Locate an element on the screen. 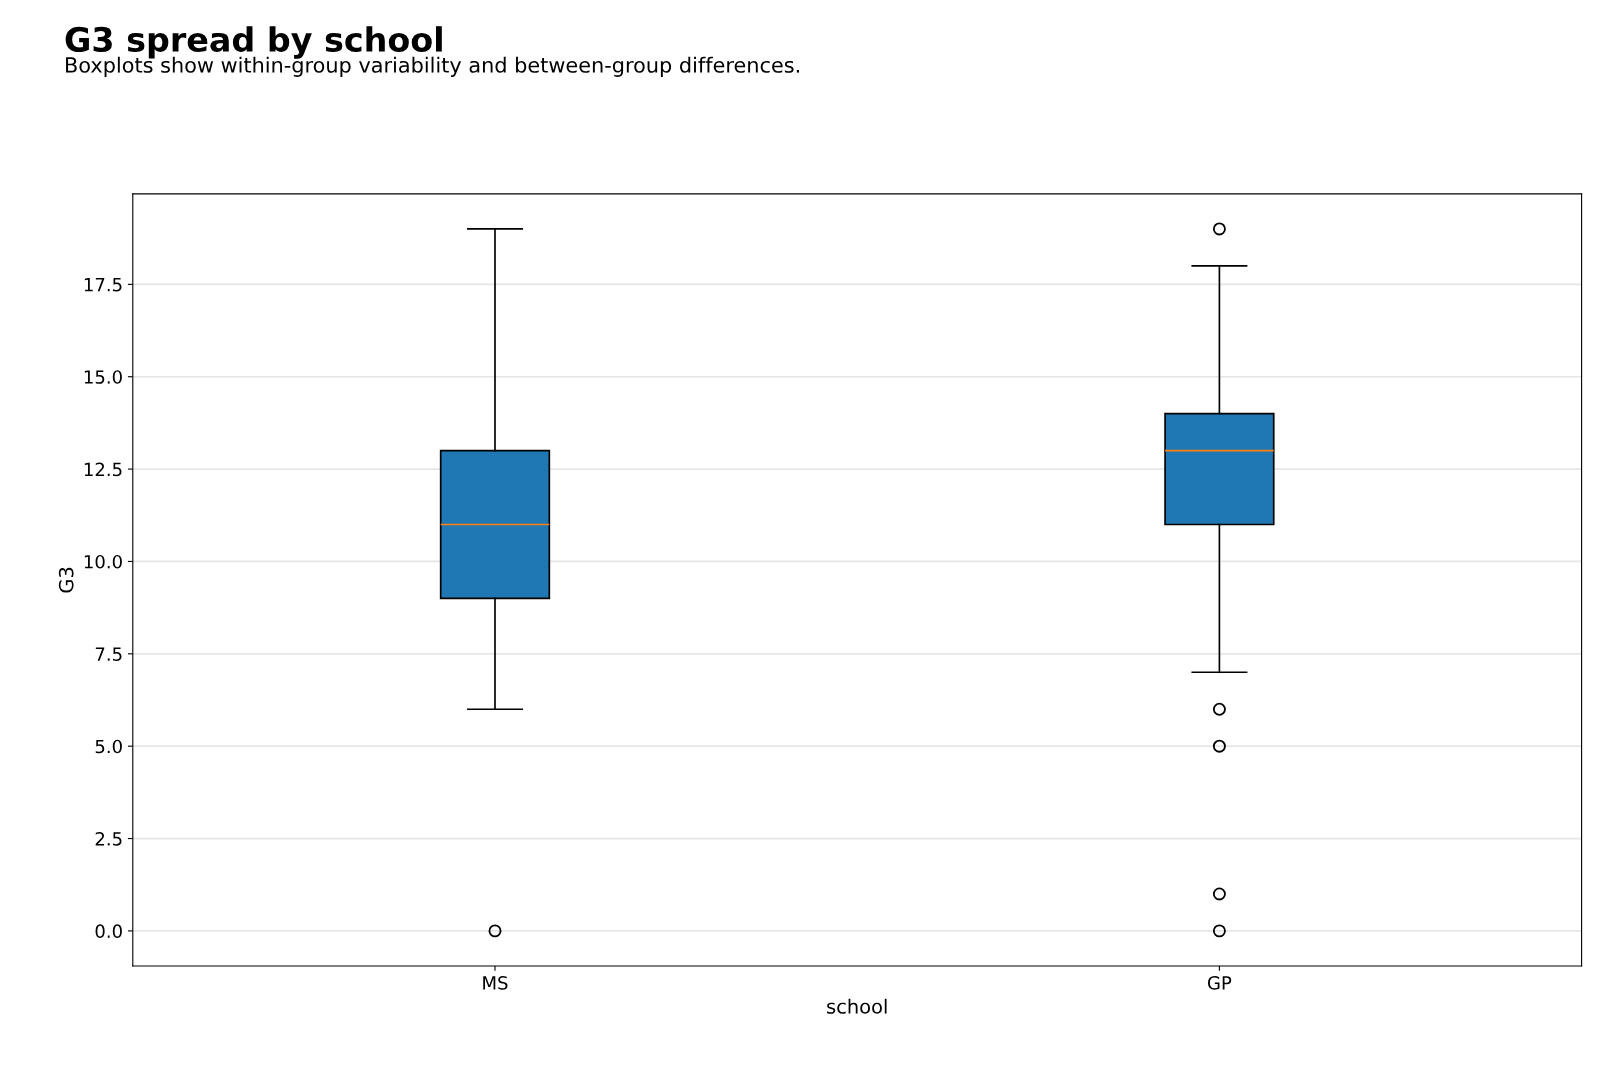 This screenshot has height=1068, width=1600. y-tick-label: 5.0 is located at coordinates (108, 746).